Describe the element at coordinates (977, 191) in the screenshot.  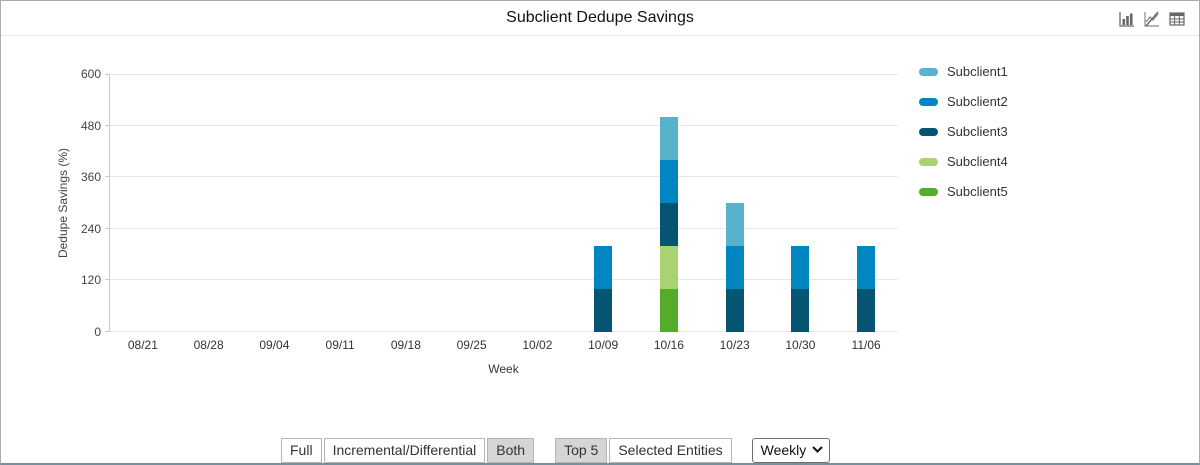
I see `legend-label: Subclient5` at that location.